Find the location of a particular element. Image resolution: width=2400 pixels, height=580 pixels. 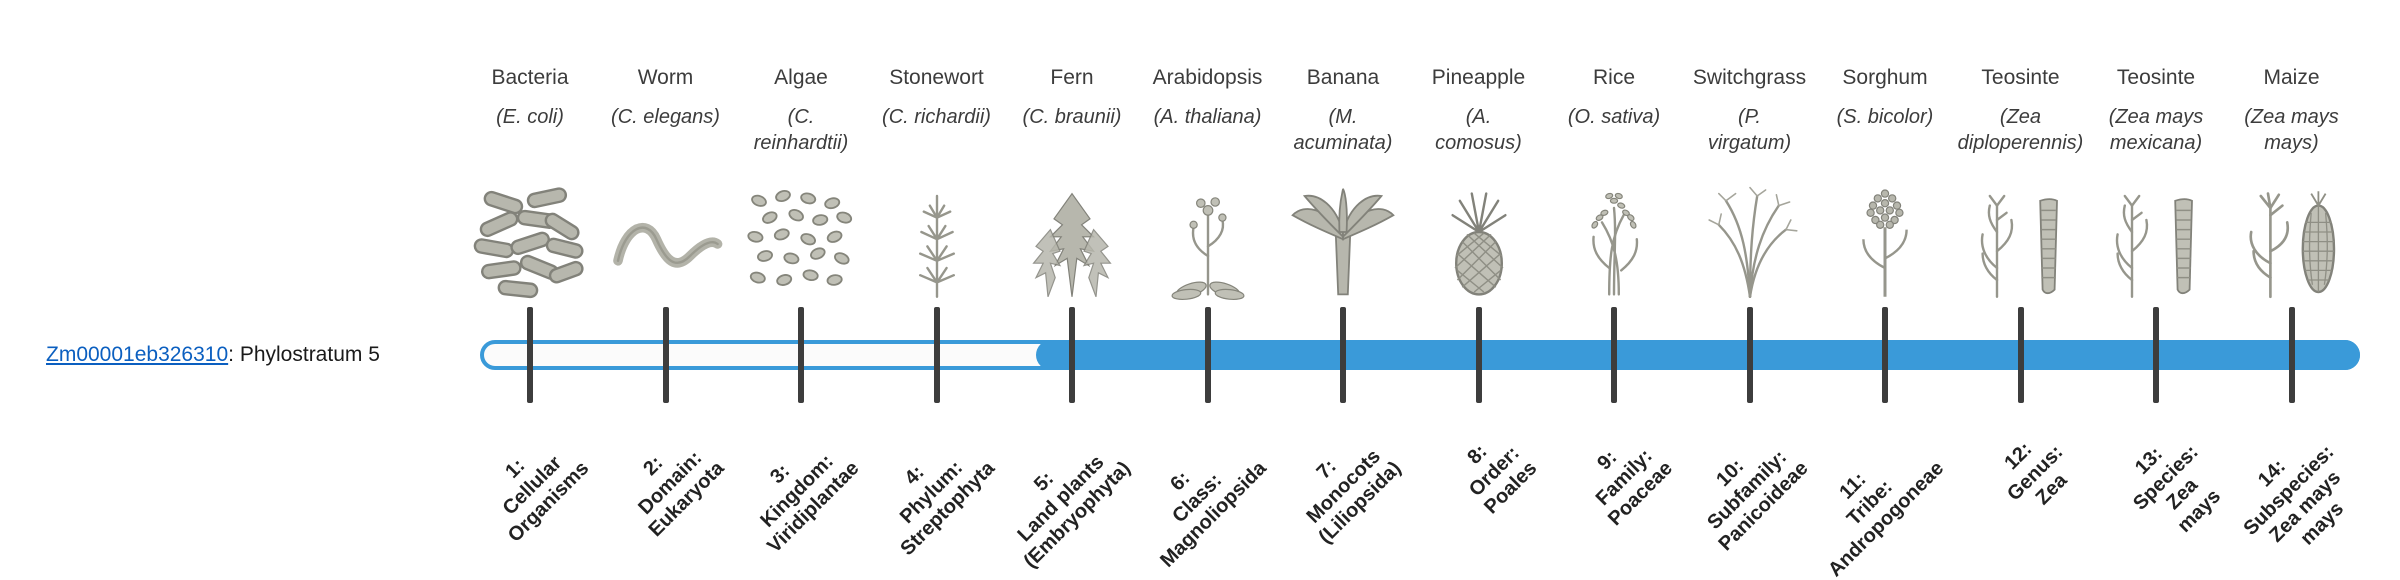

phylostrata-bar-fill is located at coordinates (1698, 355).